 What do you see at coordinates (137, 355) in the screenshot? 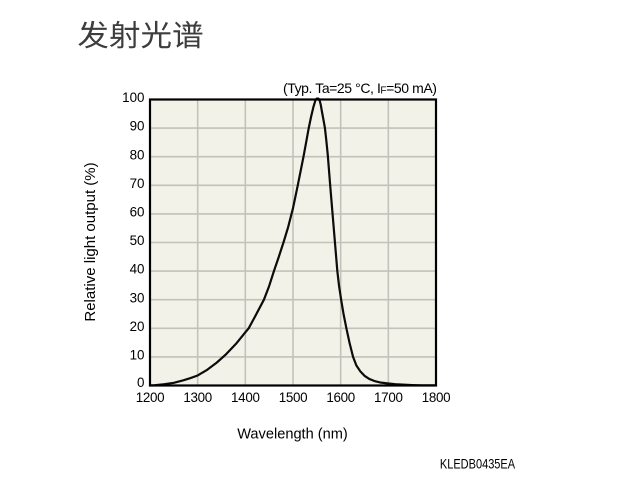
I see `svg-text: 10` at bounding box center [137, 355].